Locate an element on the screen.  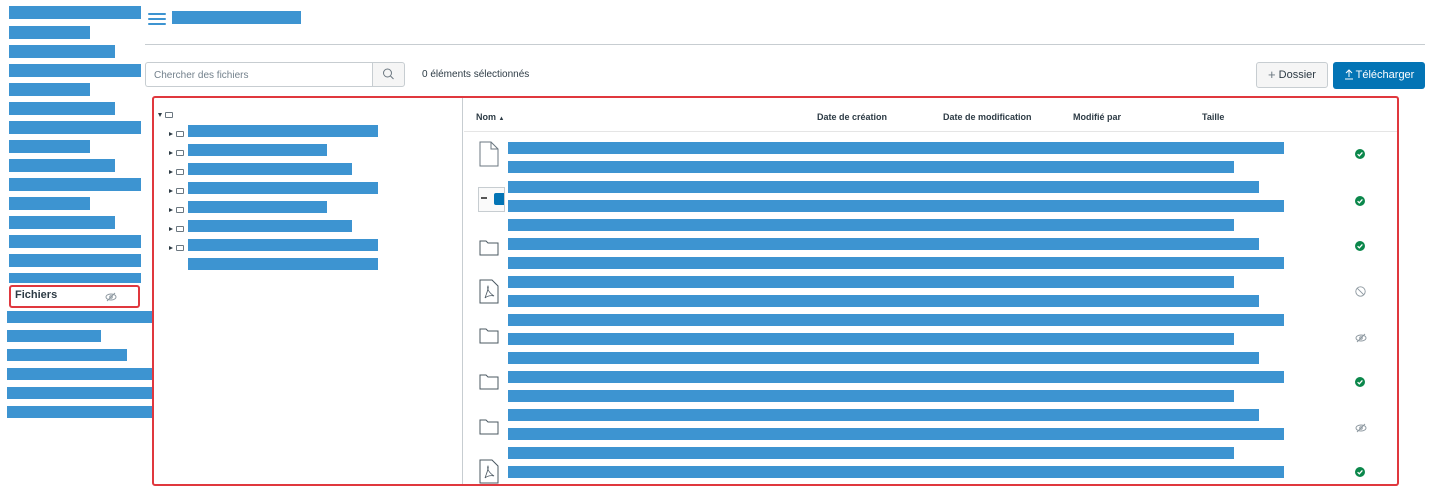
collapse-arrow-icon is located at coordinates (160, 115).